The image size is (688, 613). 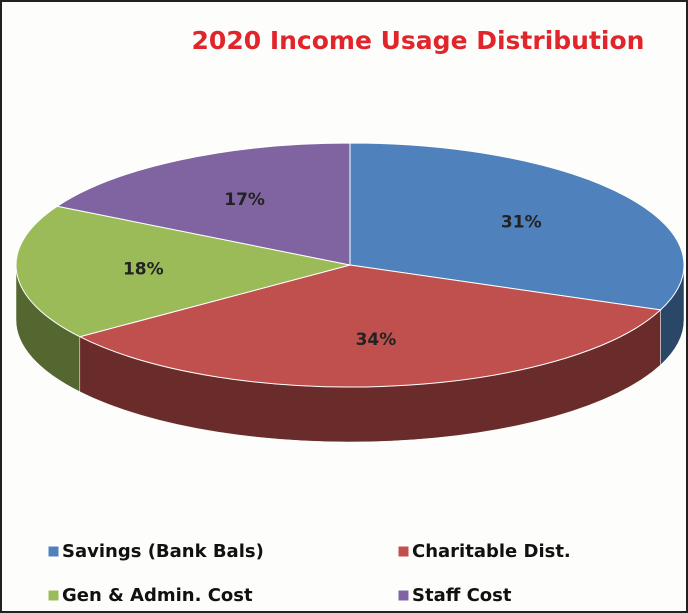 What do you see at coordinates (376, 340) in the screenshot?
I see `data-label: 34%` at bounding box center [376, 340].